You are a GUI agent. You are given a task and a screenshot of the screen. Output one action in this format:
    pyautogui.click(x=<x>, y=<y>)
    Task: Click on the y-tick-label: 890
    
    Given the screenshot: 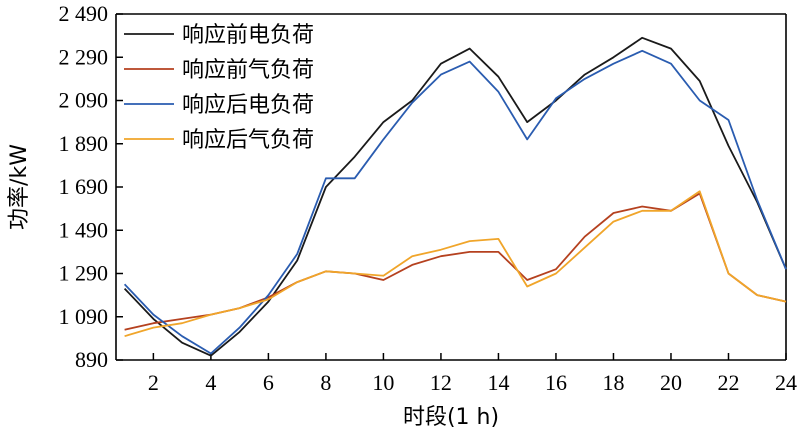 What is the action you would take?
    pyautogui.click(x=91, y=359)
    